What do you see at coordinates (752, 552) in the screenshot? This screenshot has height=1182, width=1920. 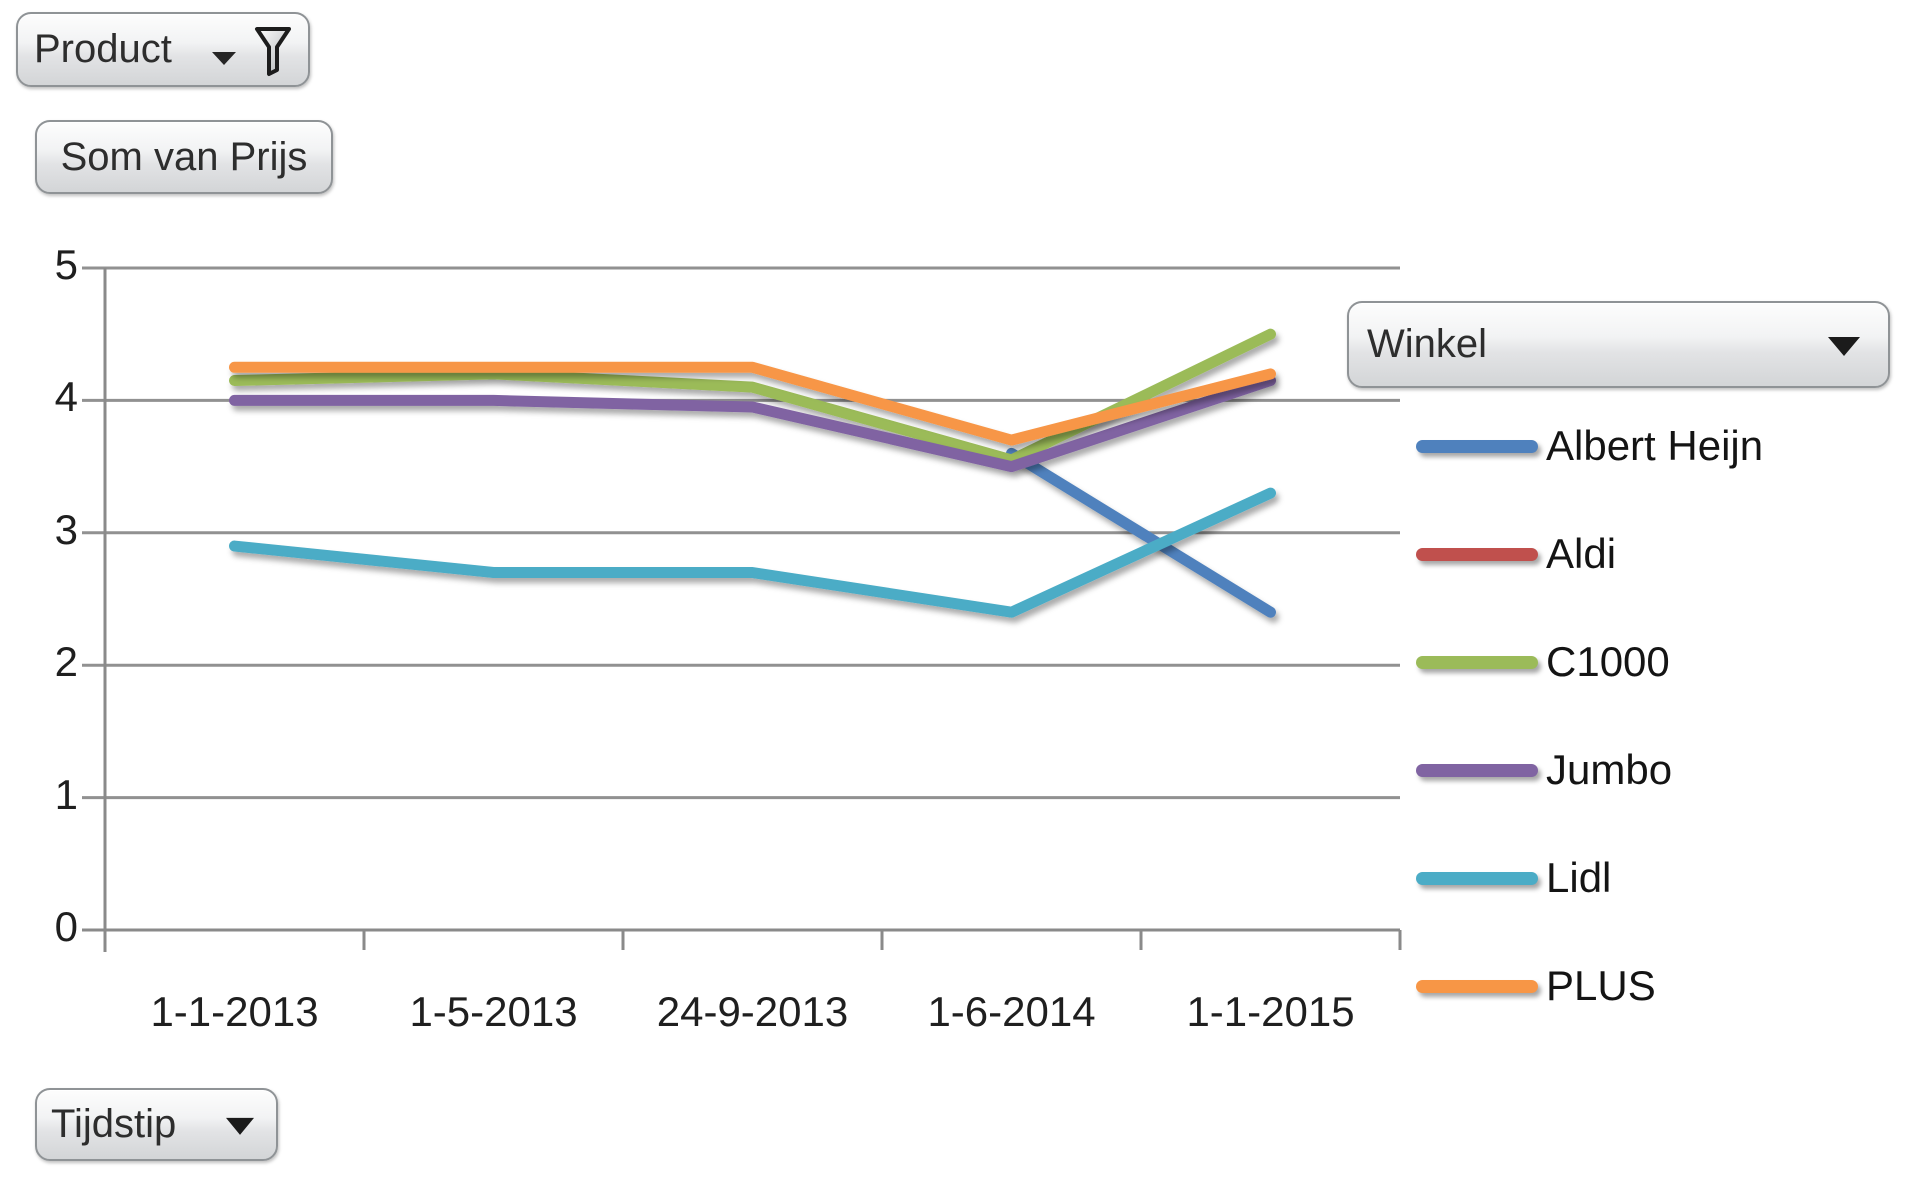 I see `series-line-lidl` at bounding box center [752, 552].